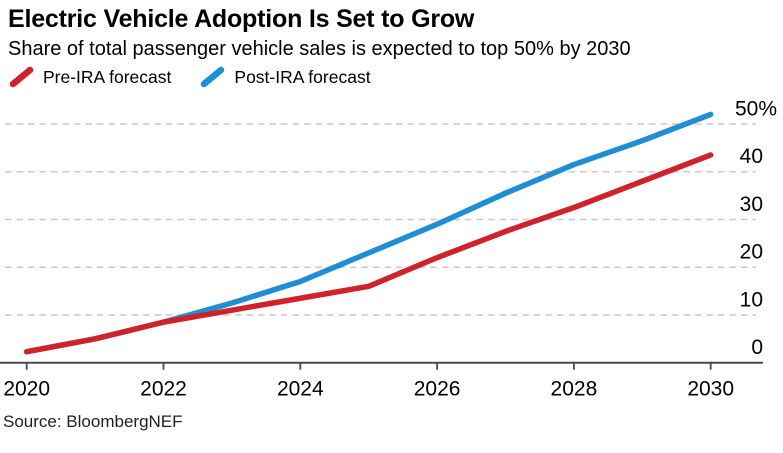  I want to click on y-axis-label: 40, so click(751, 156).